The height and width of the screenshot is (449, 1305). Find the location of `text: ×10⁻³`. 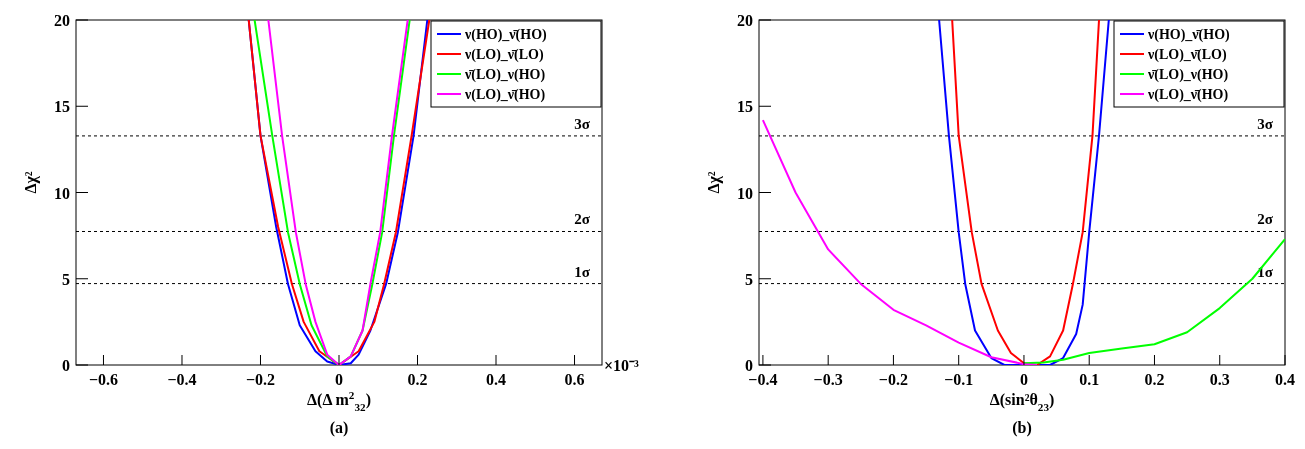

text: ×10⁻³ is located at coordinates (622, 365).